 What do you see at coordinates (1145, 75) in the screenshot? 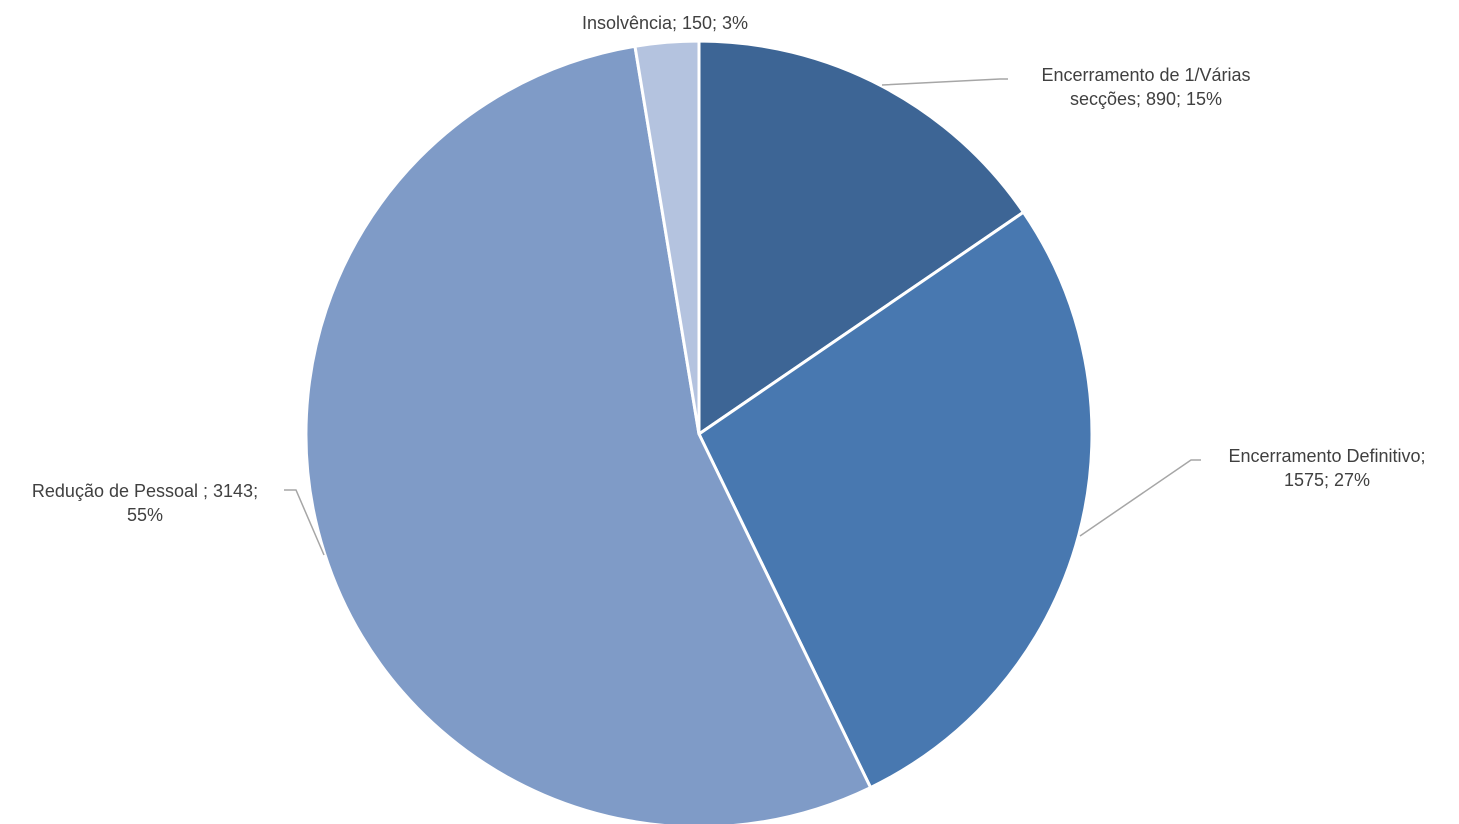
I see `data-label-line: Encerramento de 1/Várias` at bounding box center [1145, 75].